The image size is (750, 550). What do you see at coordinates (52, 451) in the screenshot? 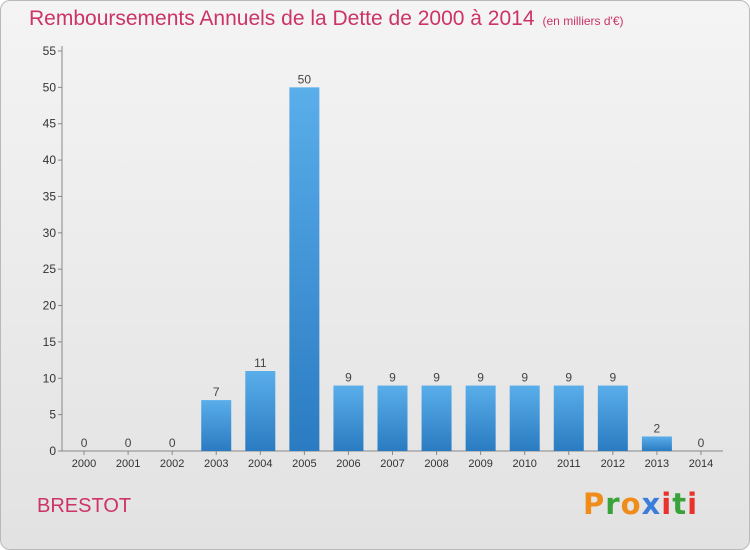
I see `y-tick-label: 0` at bounding box center [52, 451].